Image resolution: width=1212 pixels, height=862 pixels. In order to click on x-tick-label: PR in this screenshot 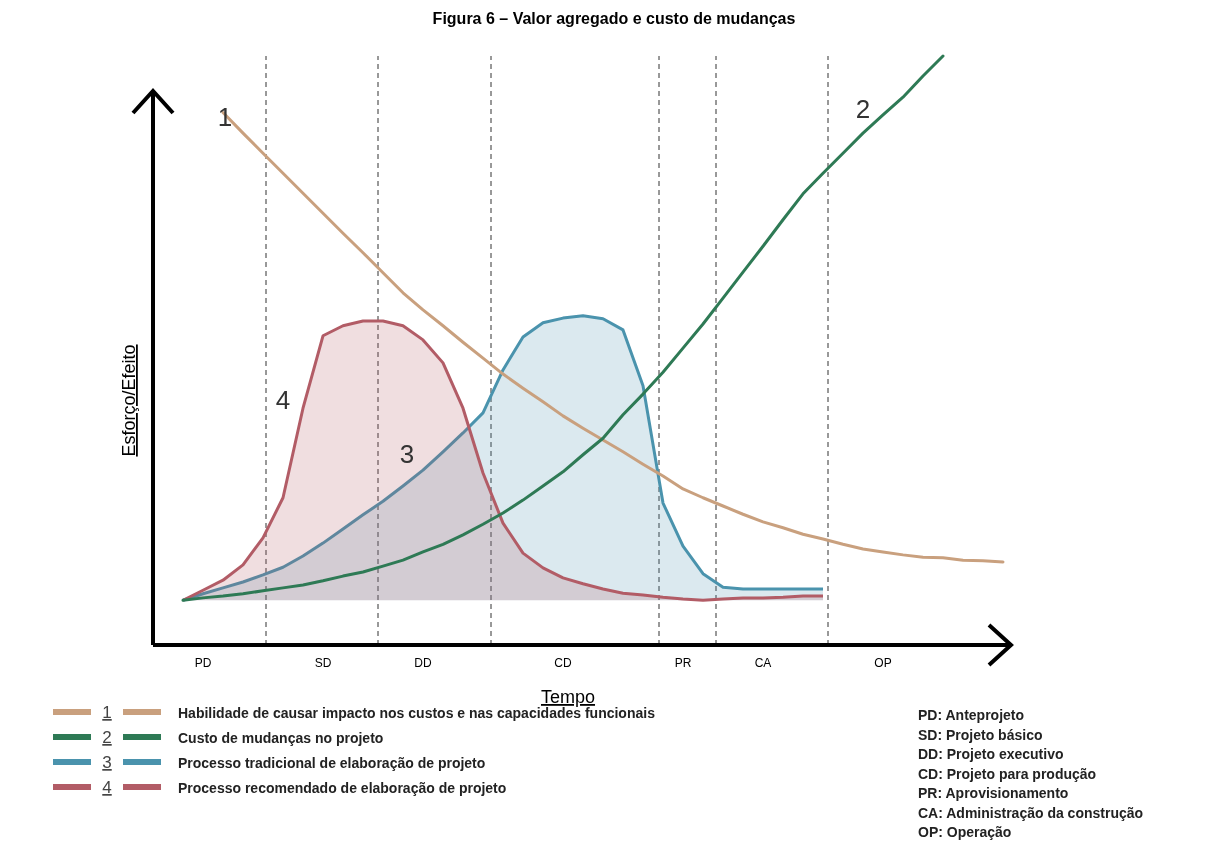, I will do `click(683, 663)`.